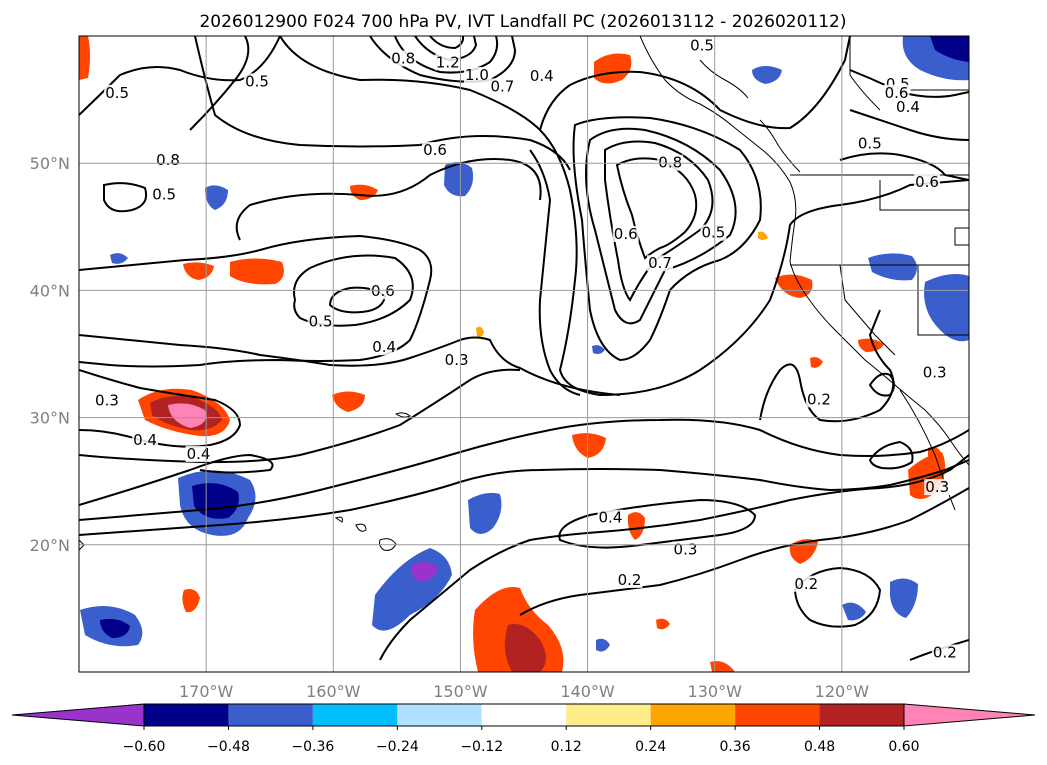 The height and width of the screenshot is (765, 1047). I want to click on colorbar-tick-label: −0.48, so click(228, 747).